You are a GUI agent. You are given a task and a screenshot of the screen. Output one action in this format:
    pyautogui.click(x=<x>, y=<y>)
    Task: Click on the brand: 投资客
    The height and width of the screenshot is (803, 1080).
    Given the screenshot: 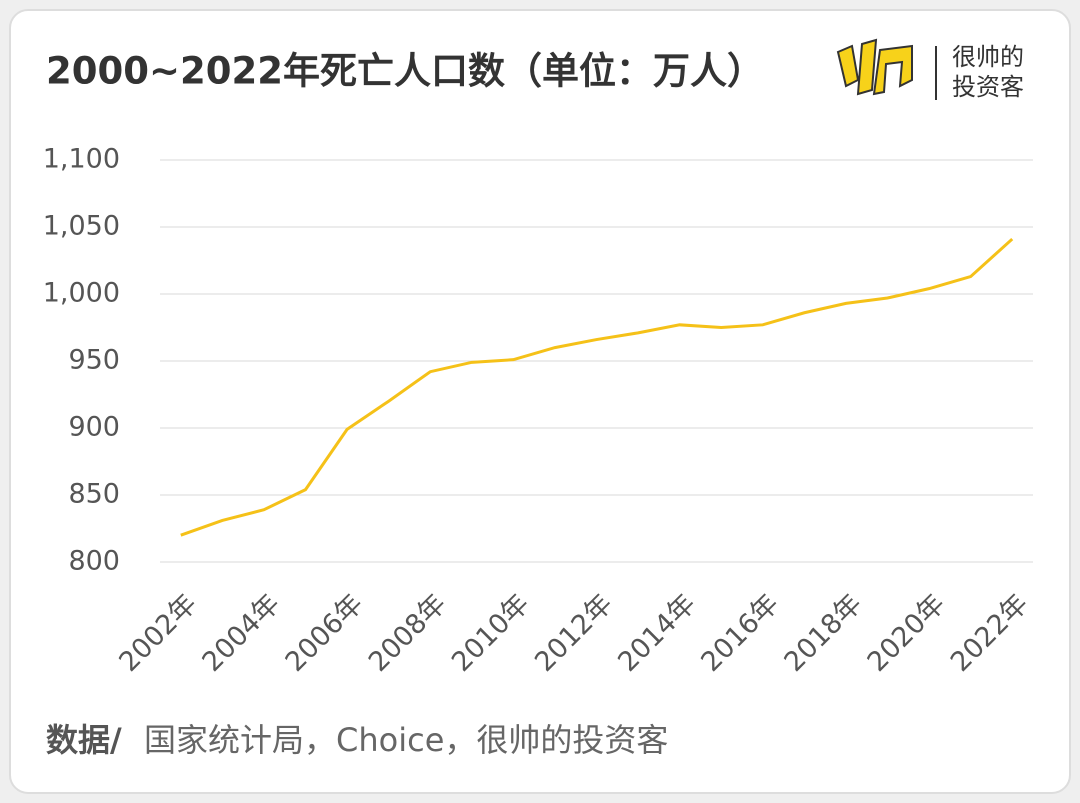 What is the action you would take?
    pyautogui.click(x=988, y=87)
    